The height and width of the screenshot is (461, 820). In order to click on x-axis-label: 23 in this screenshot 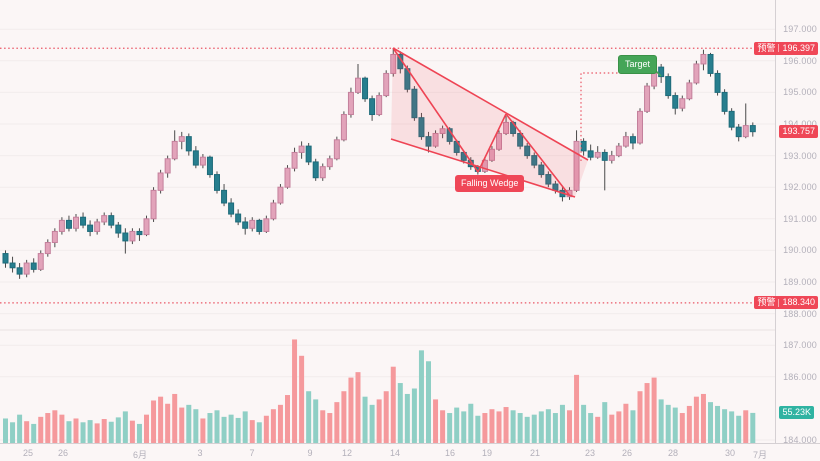, I will do `click(590, 453)`.